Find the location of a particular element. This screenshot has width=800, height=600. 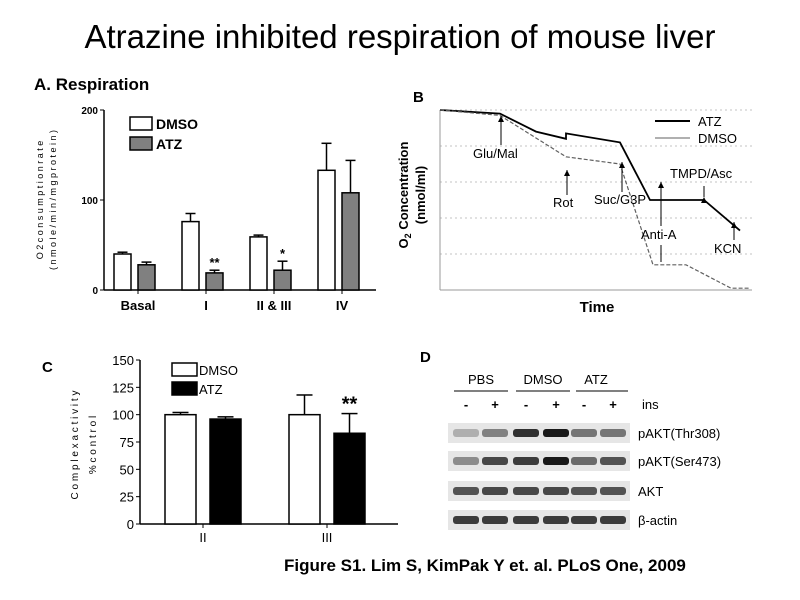

panel-b-trace-atz is located at coordinates (590, 170).